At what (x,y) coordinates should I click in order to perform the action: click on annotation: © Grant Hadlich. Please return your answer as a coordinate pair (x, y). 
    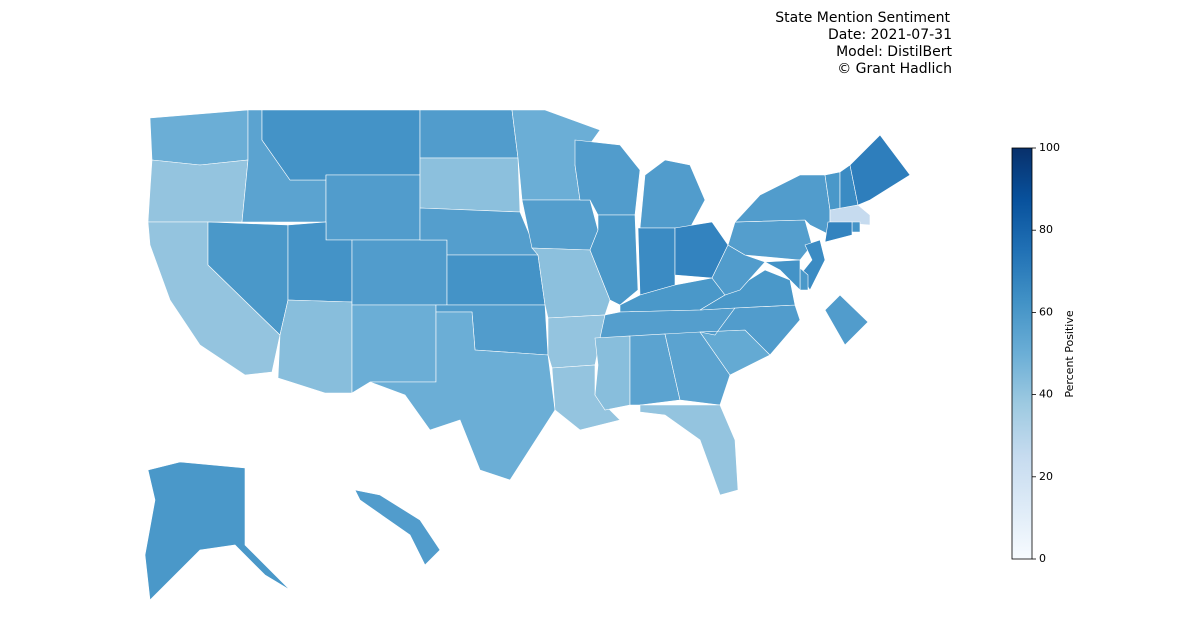
    Looking at the image, I should click on (894, 69).